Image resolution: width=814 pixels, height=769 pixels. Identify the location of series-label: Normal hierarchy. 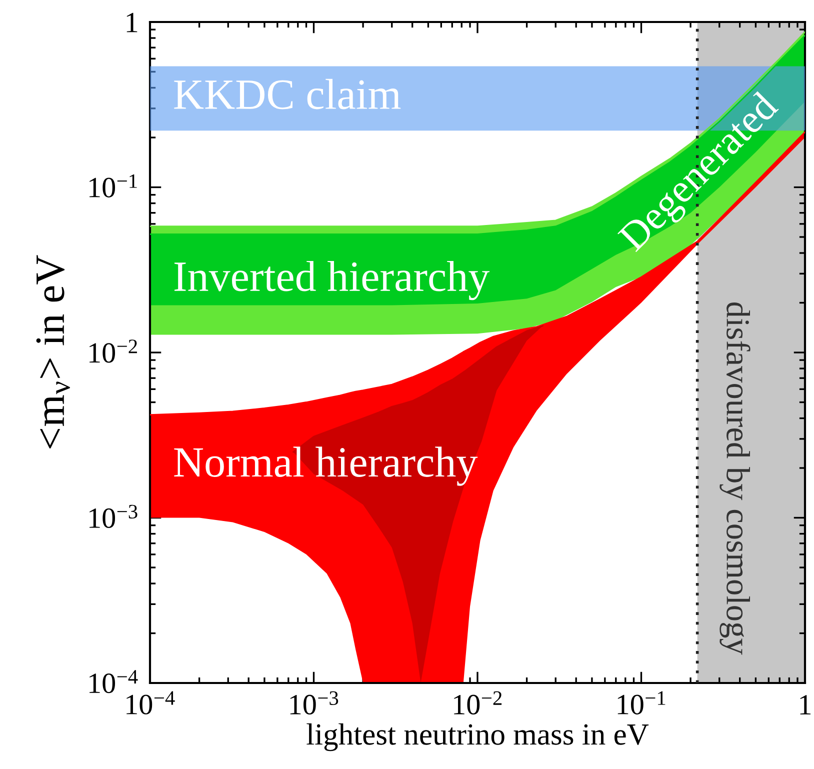
(326, 466).